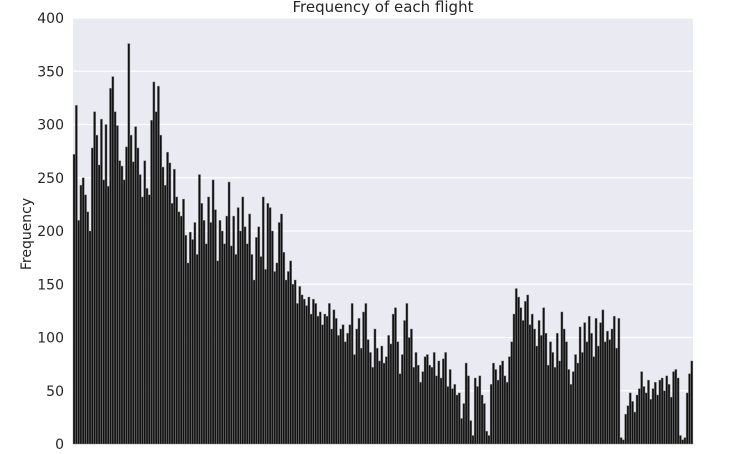 The image size is (742, 454). I want to click on y-tick-label: 0, so click(59, 445).